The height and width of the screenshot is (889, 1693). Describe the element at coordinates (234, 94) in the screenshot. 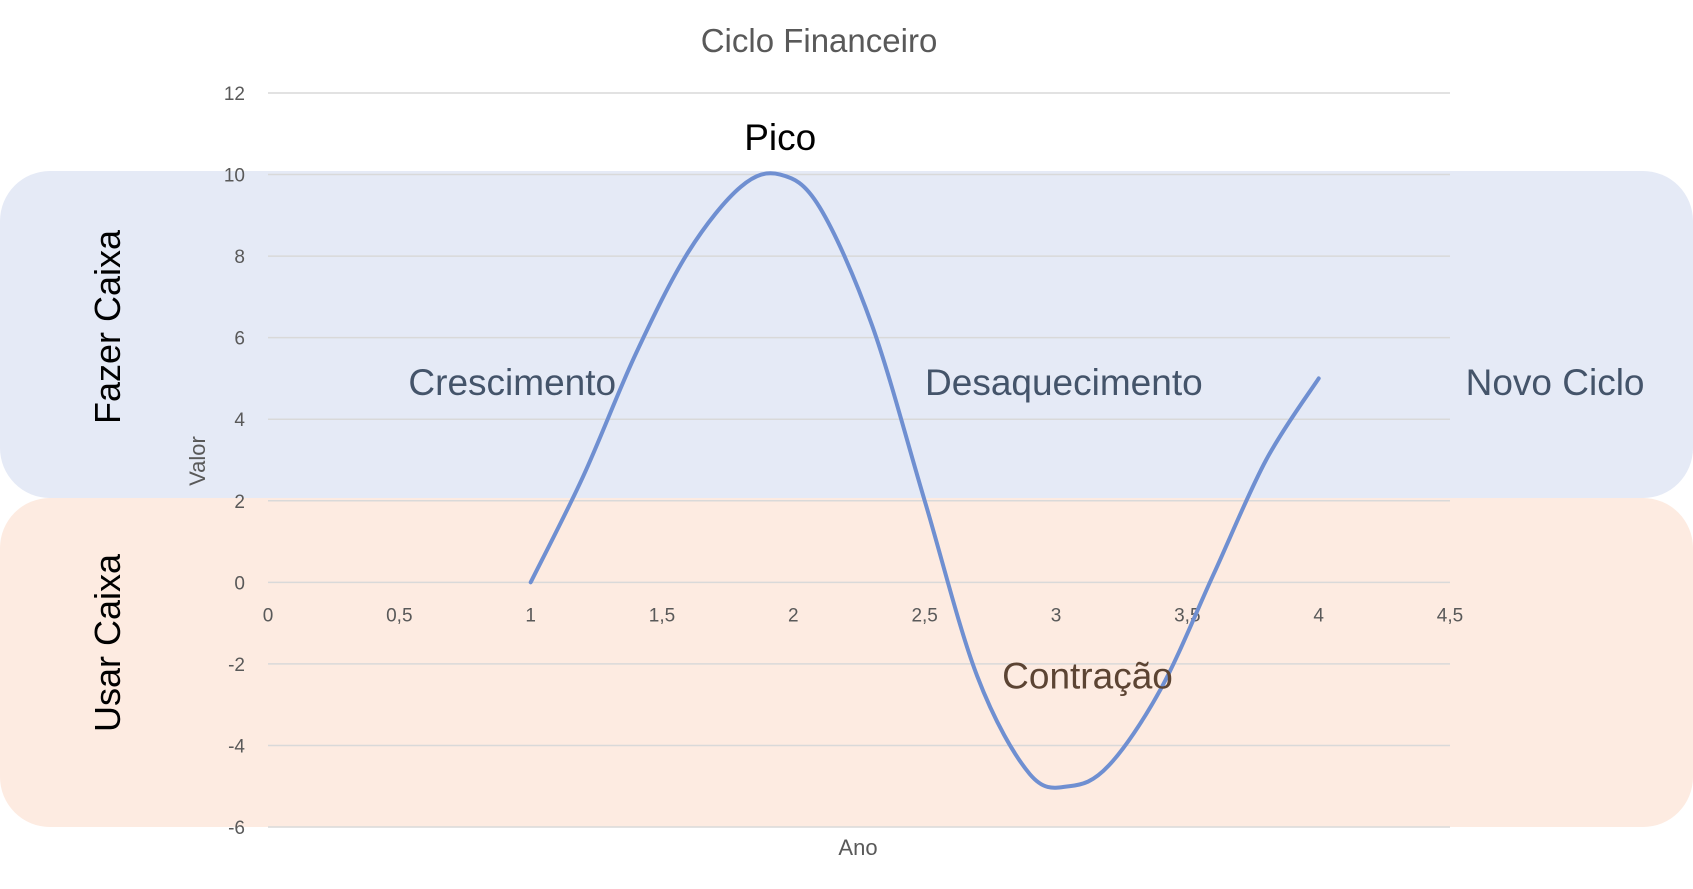

I see `y-tick-label: 12` at that location.